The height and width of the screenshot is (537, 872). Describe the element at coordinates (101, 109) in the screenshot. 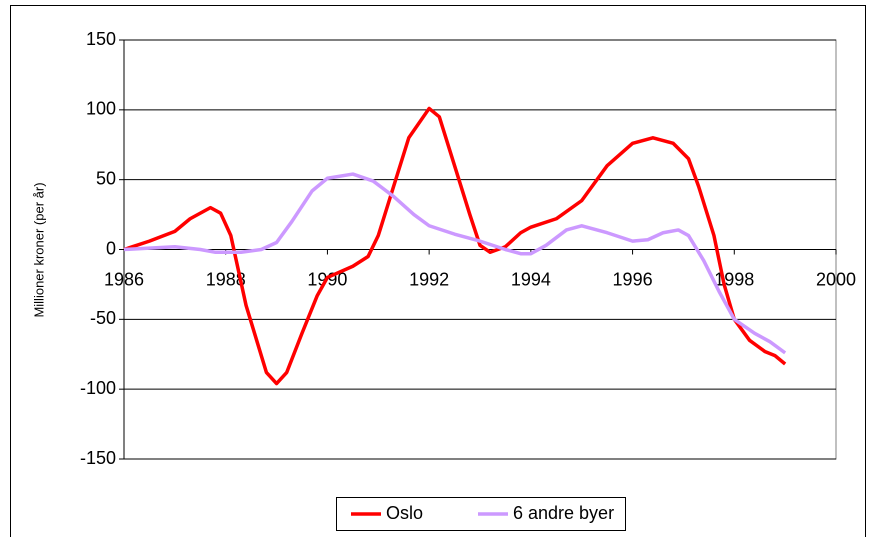

I see `y-tick-label: 100` at that location.